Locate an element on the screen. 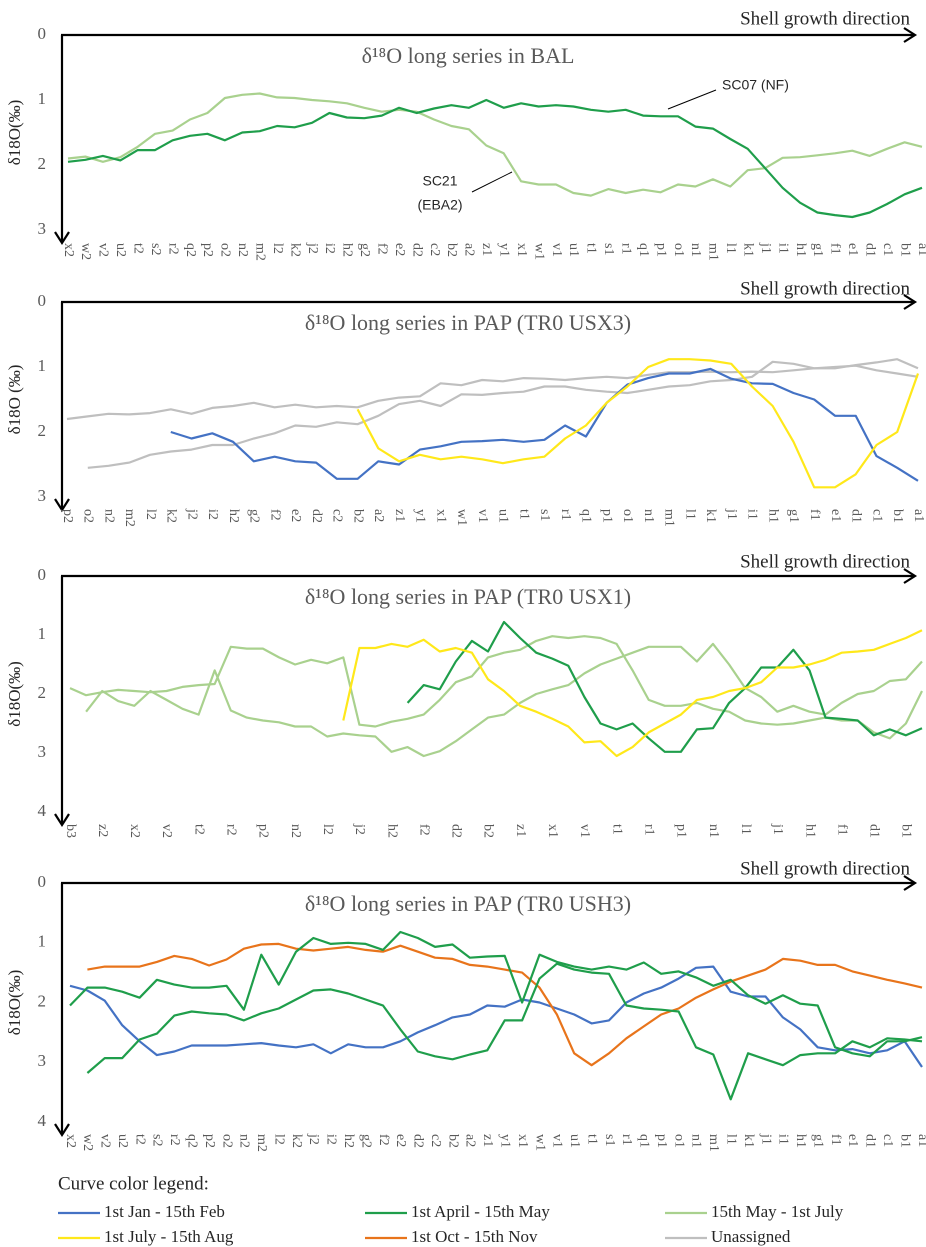 The image size is (926, 1247). x-tick-label: u2 is located at coordinates (122, 1141).